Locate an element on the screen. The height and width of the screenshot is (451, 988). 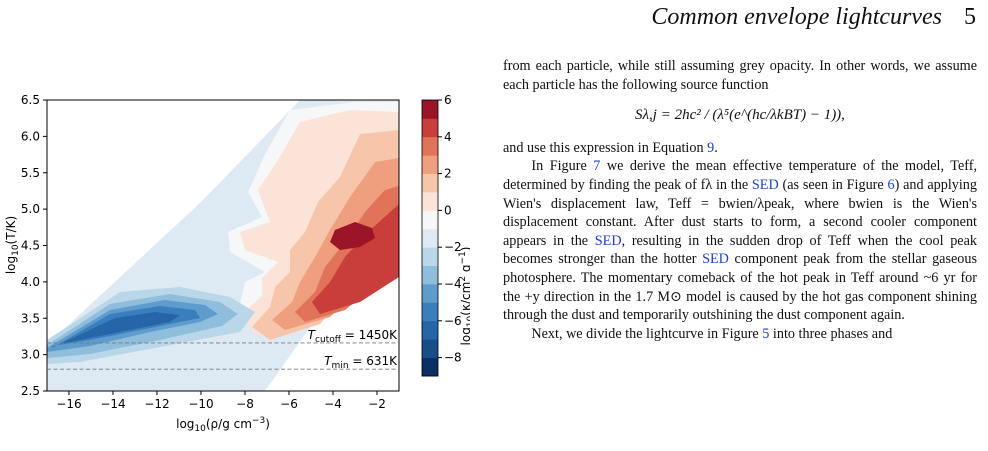
figure-5-link: 5 is located at coordinates (766, 333).